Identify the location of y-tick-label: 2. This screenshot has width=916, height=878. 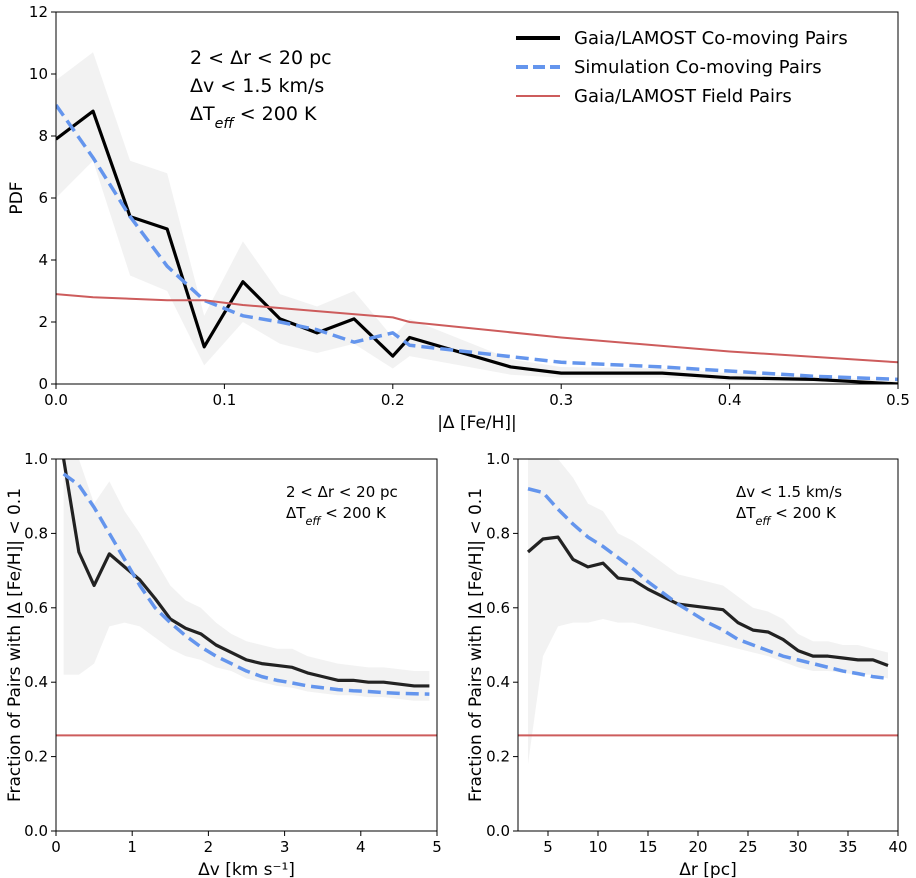
(43, 322).